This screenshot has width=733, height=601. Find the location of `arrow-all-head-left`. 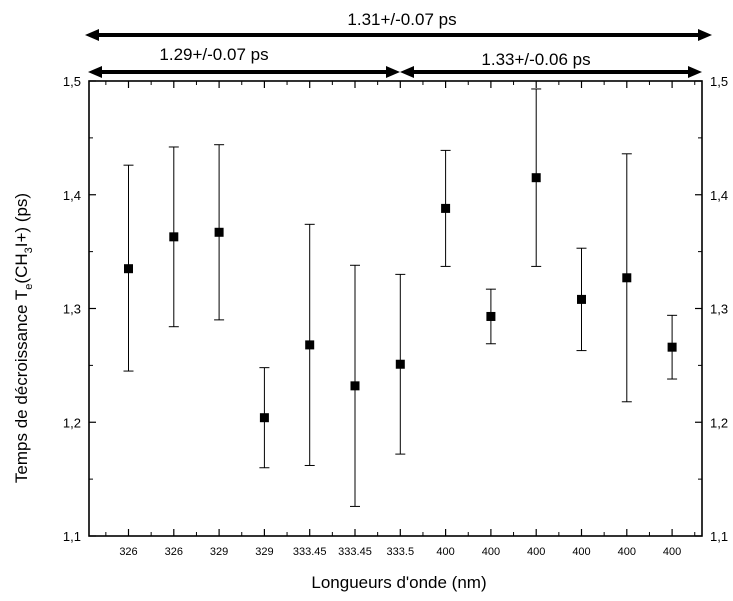

arrow-all-head-left is located at coordinates (92, 35).